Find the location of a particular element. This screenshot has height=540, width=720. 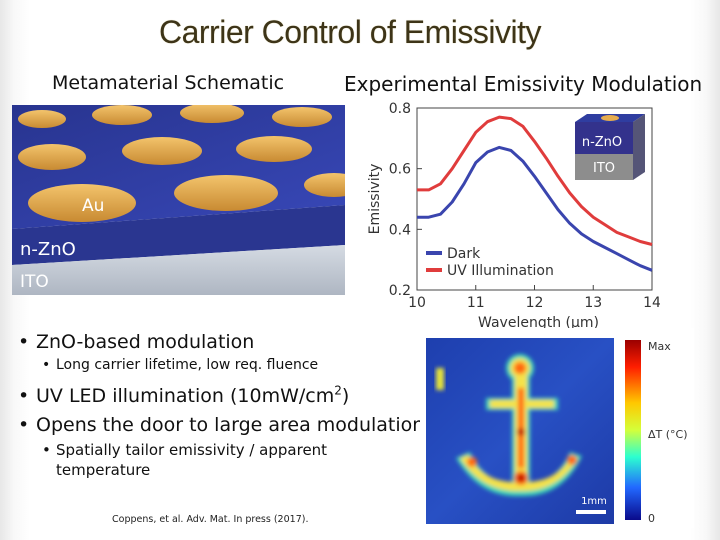

legend-label: Dark is located at coordinates (464, 254).